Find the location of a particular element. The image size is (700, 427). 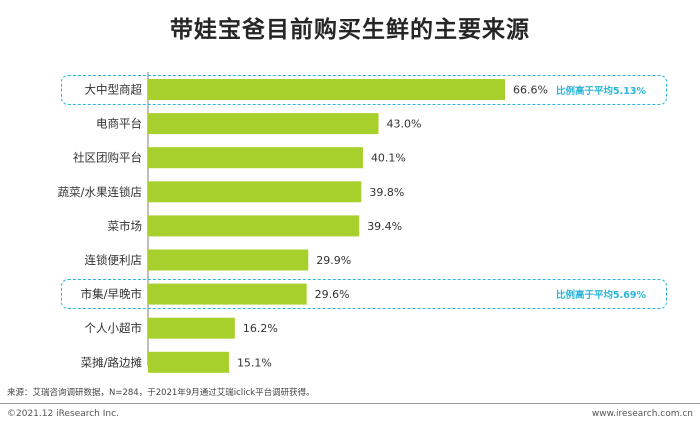

highlight-annotation-1: 比例高于平均5.13% is located at coordinates (601, 91).